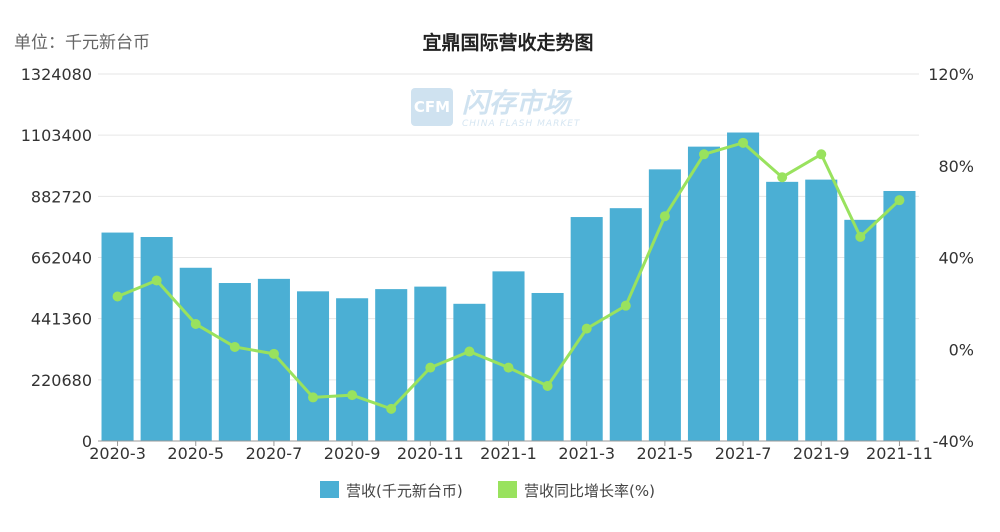 The height and width of the screenshot is (532, 1000). I want to click on x-tick-label: 2020-5, so click(195, 453).